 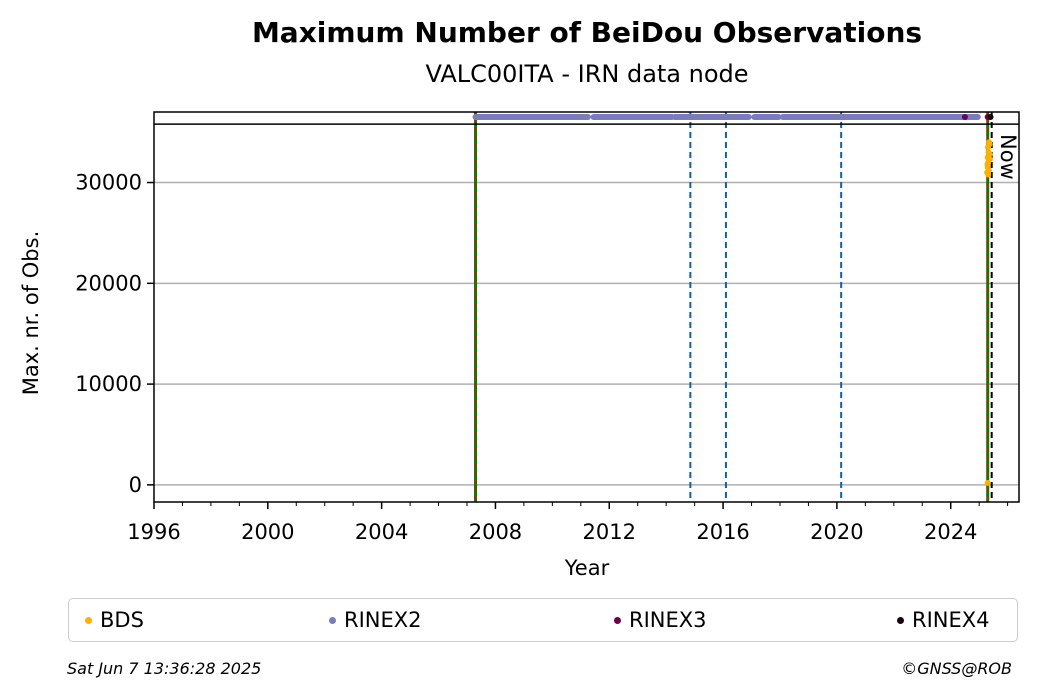 I want to click on x-tick-label: 2004, so click(x=381, y=532).